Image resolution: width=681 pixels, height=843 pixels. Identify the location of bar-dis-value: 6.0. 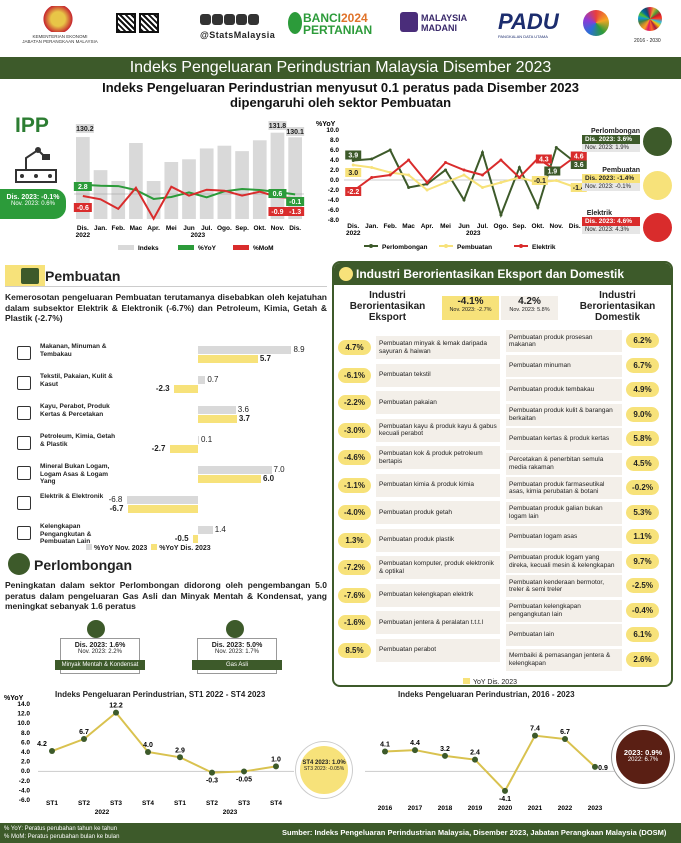
(269, 478).